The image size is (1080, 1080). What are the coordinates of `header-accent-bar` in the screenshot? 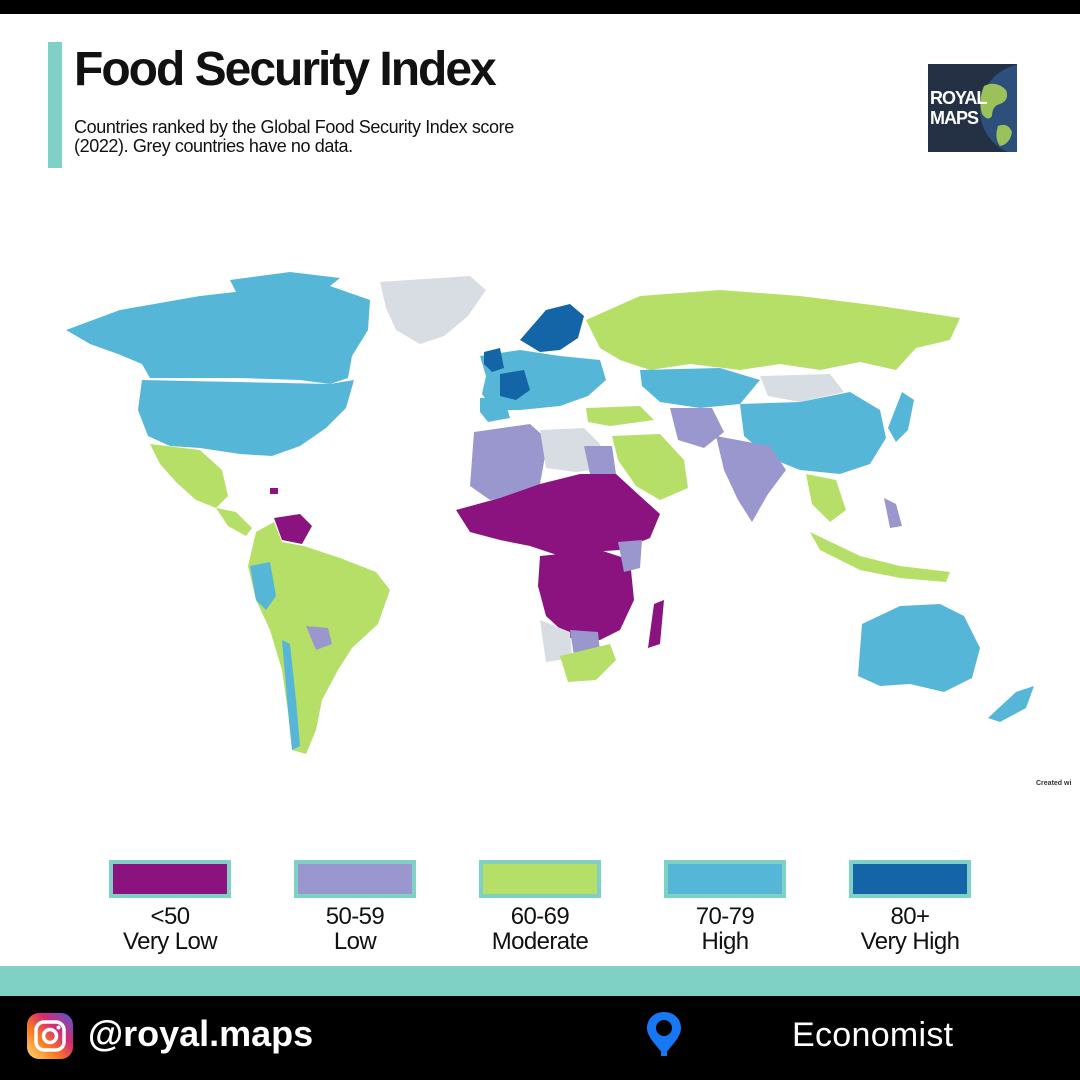 It's located at (55, 105).